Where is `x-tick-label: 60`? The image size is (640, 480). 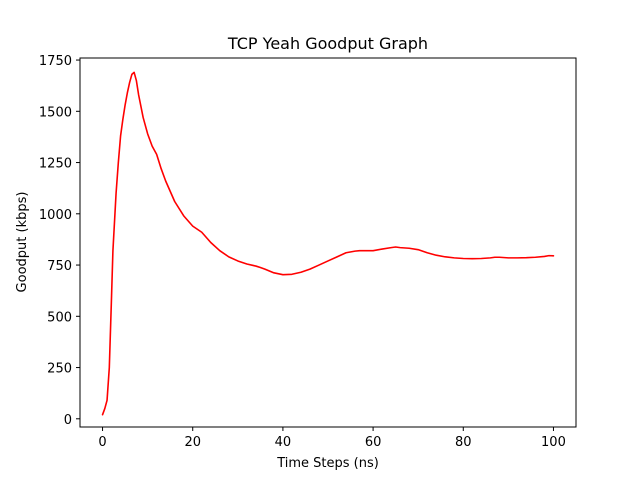 x-tick-label: 60 is located at coordinates (373, 442).